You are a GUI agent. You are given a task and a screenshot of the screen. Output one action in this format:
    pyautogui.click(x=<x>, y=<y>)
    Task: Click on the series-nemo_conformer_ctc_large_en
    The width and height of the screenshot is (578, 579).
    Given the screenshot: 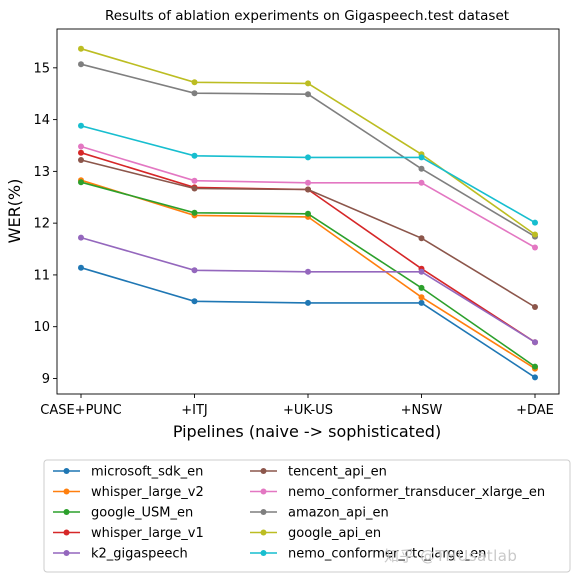 What is the action you would take?
    pyautogui.click(x=308, y=174)
    